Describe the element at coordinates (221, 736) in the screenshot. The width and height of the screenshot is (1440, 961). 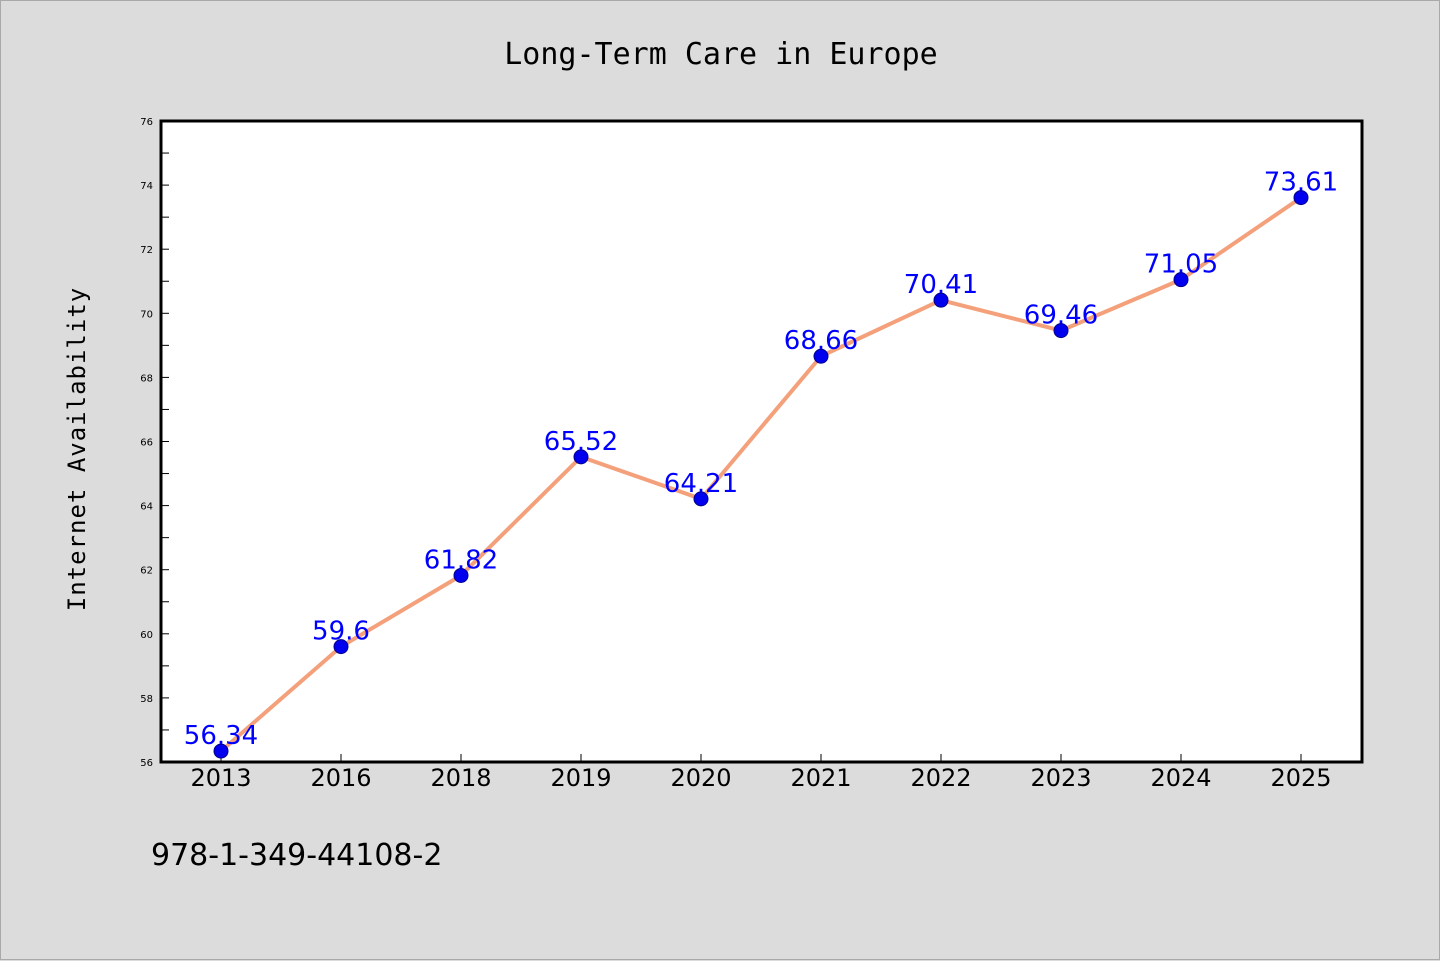
I see `data-label: 56.34` at that location.